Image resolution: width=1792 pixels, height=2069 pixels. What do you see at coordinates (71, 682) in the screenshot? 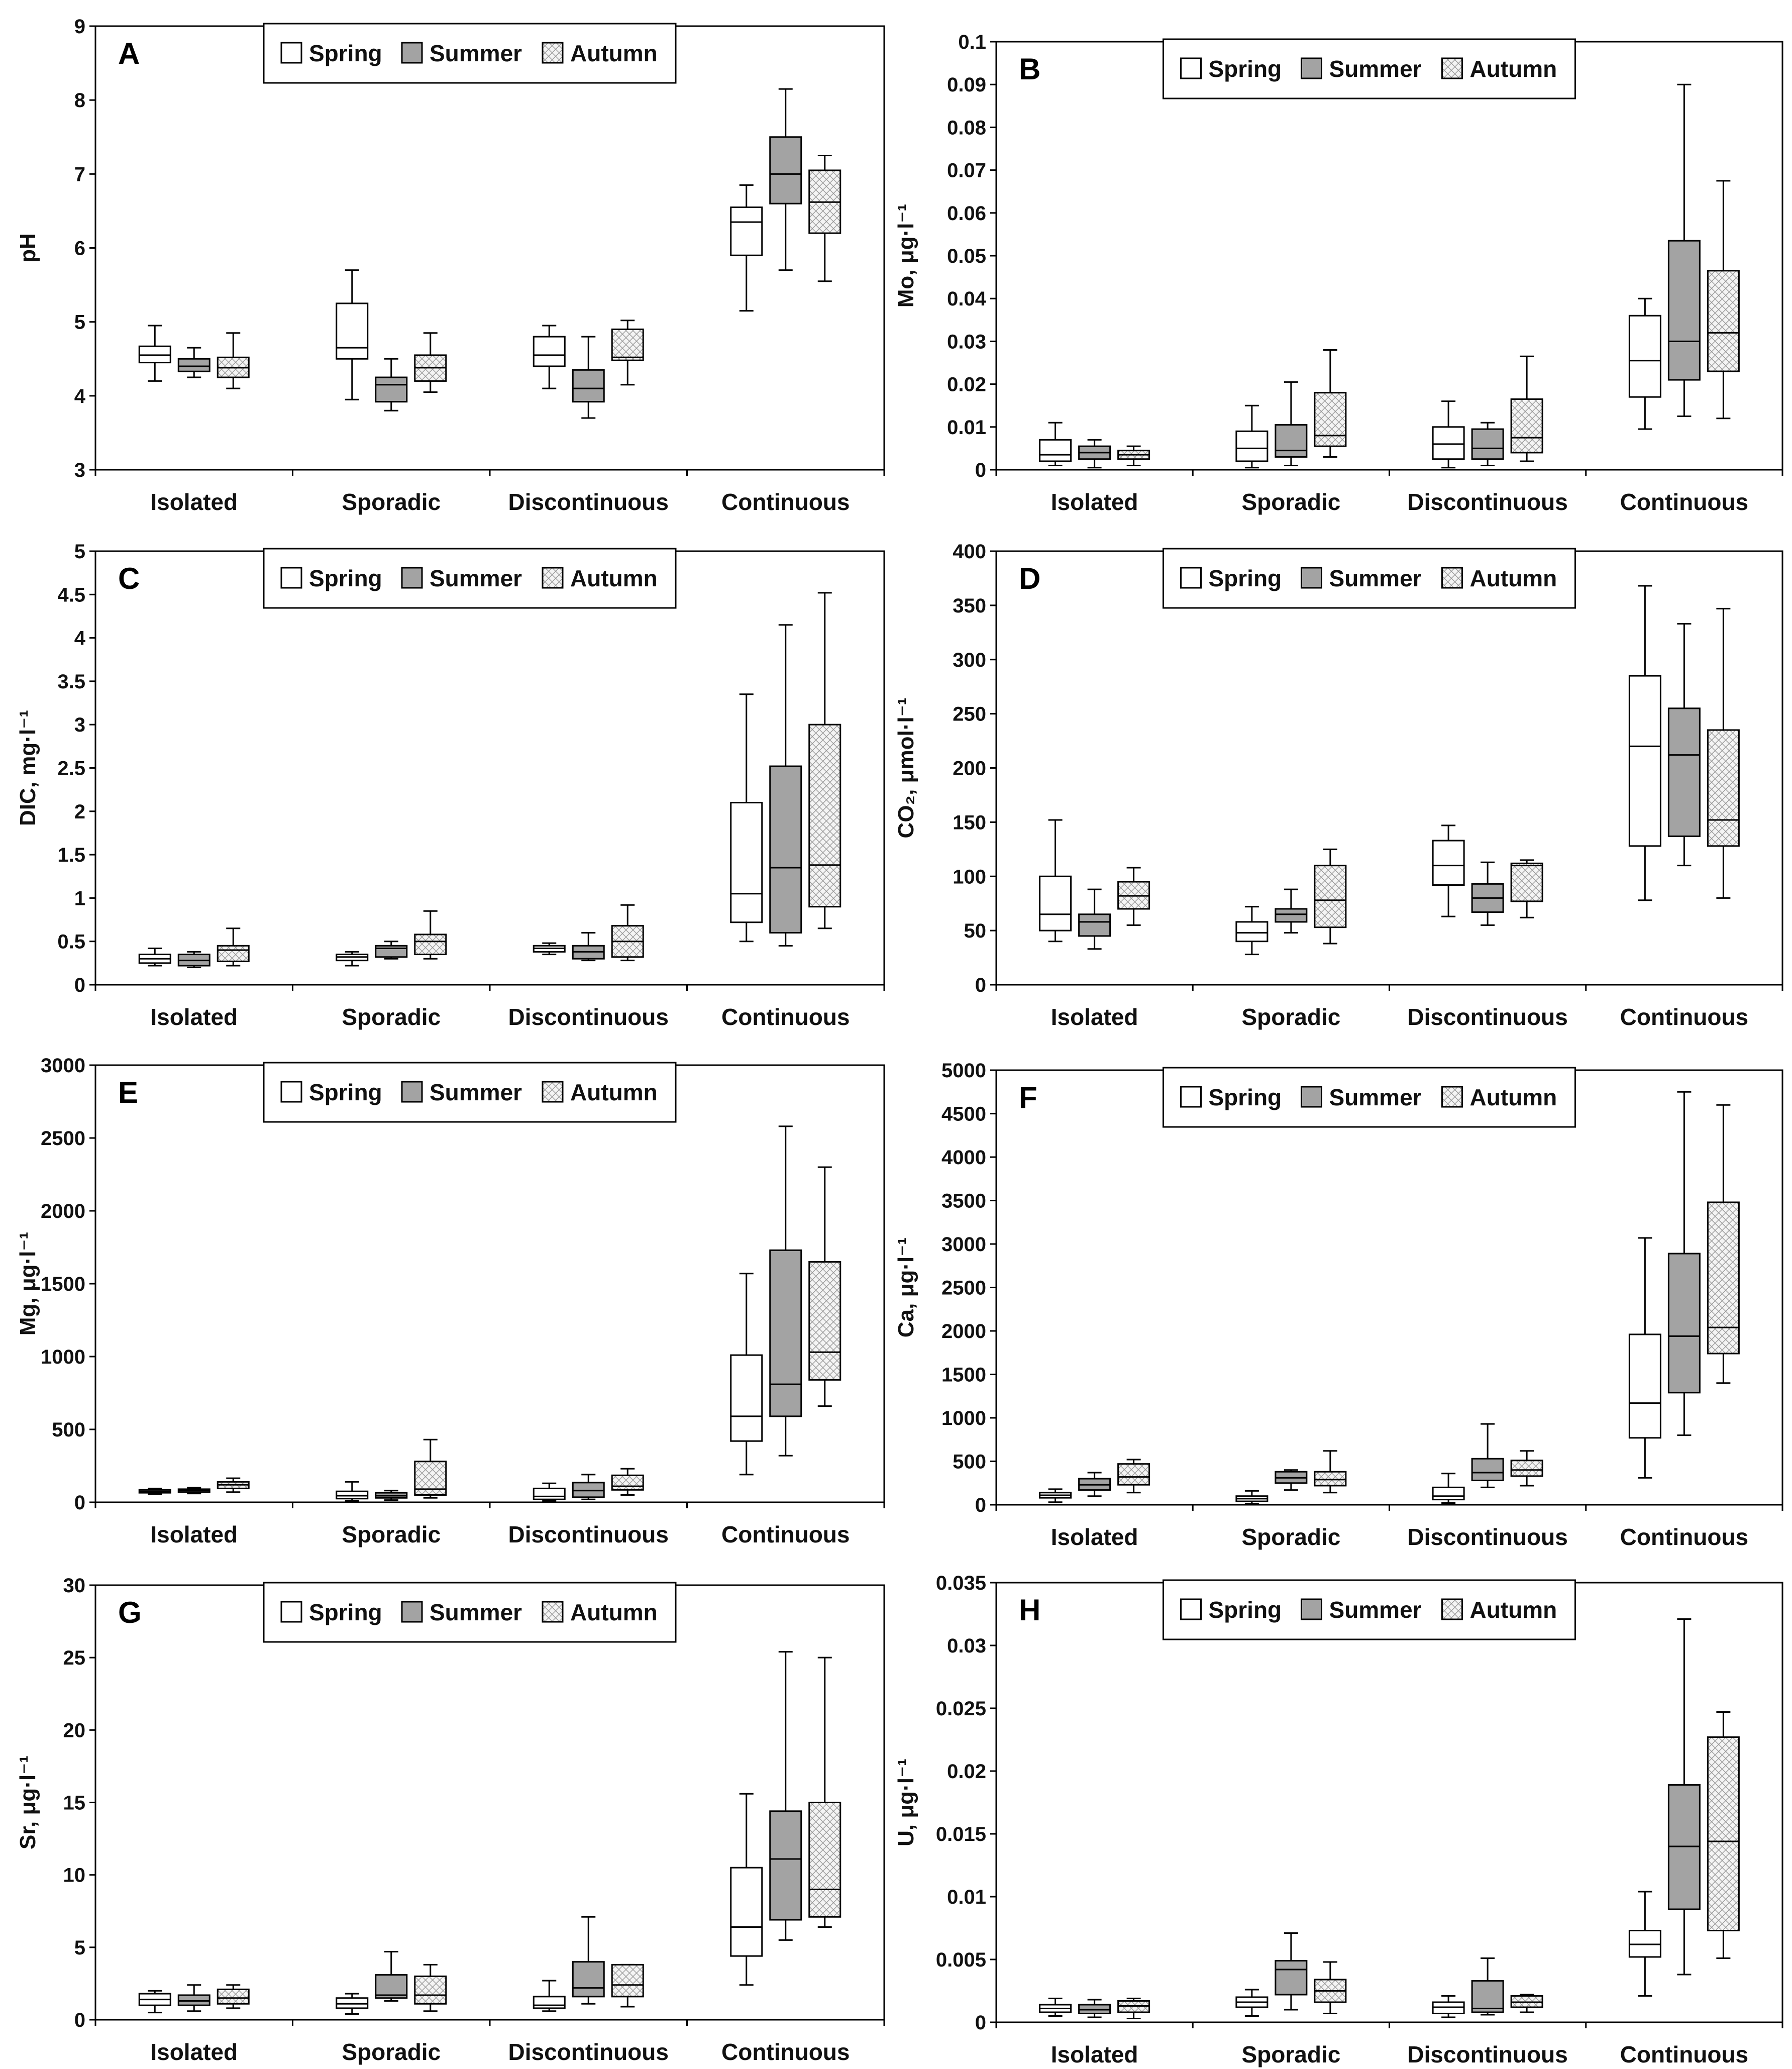
I see `y-tick-label: 3.5` at bounding box center [71, 682].